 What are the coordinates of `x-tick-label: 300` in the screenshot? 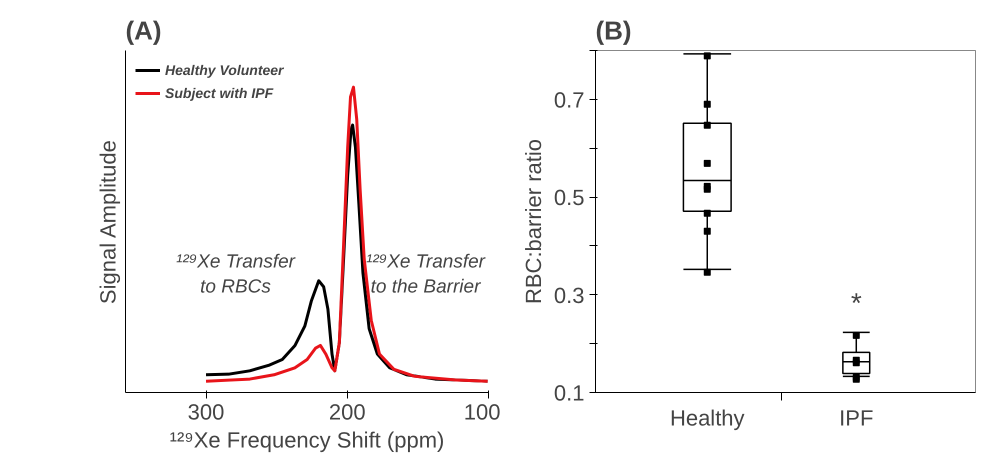 It's located at (206, 412).